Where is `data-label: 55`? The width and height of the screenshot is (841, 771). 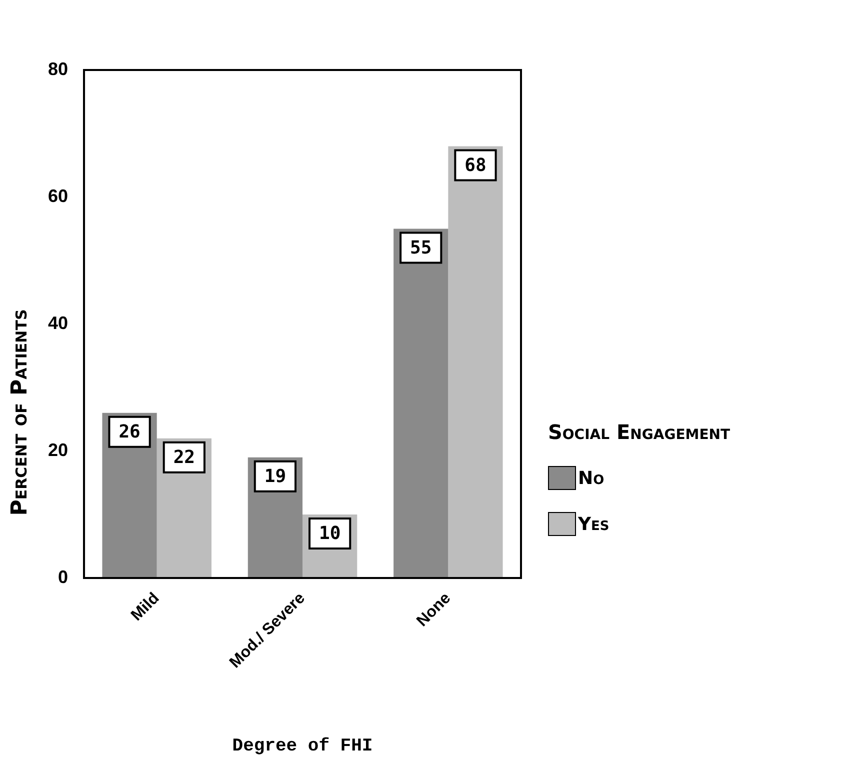 data-label: 55 is located at coordinates (421, 247).